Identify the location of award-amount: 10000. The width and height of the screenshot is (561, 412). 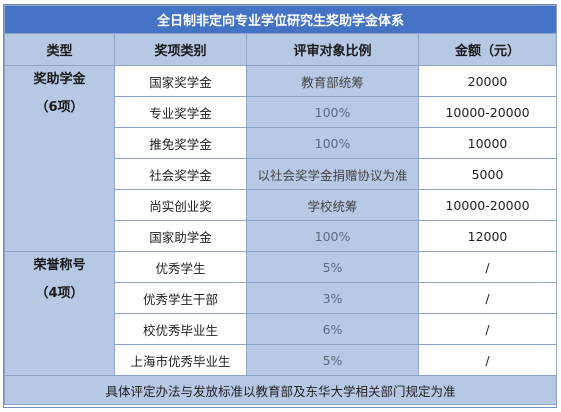
(487, 143).